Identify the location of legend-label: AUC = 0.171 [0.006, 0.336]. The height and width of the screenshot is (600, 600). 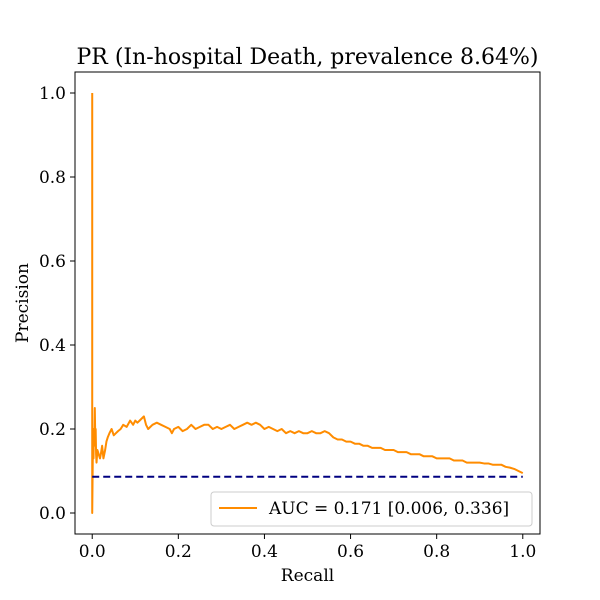
(388, 509).